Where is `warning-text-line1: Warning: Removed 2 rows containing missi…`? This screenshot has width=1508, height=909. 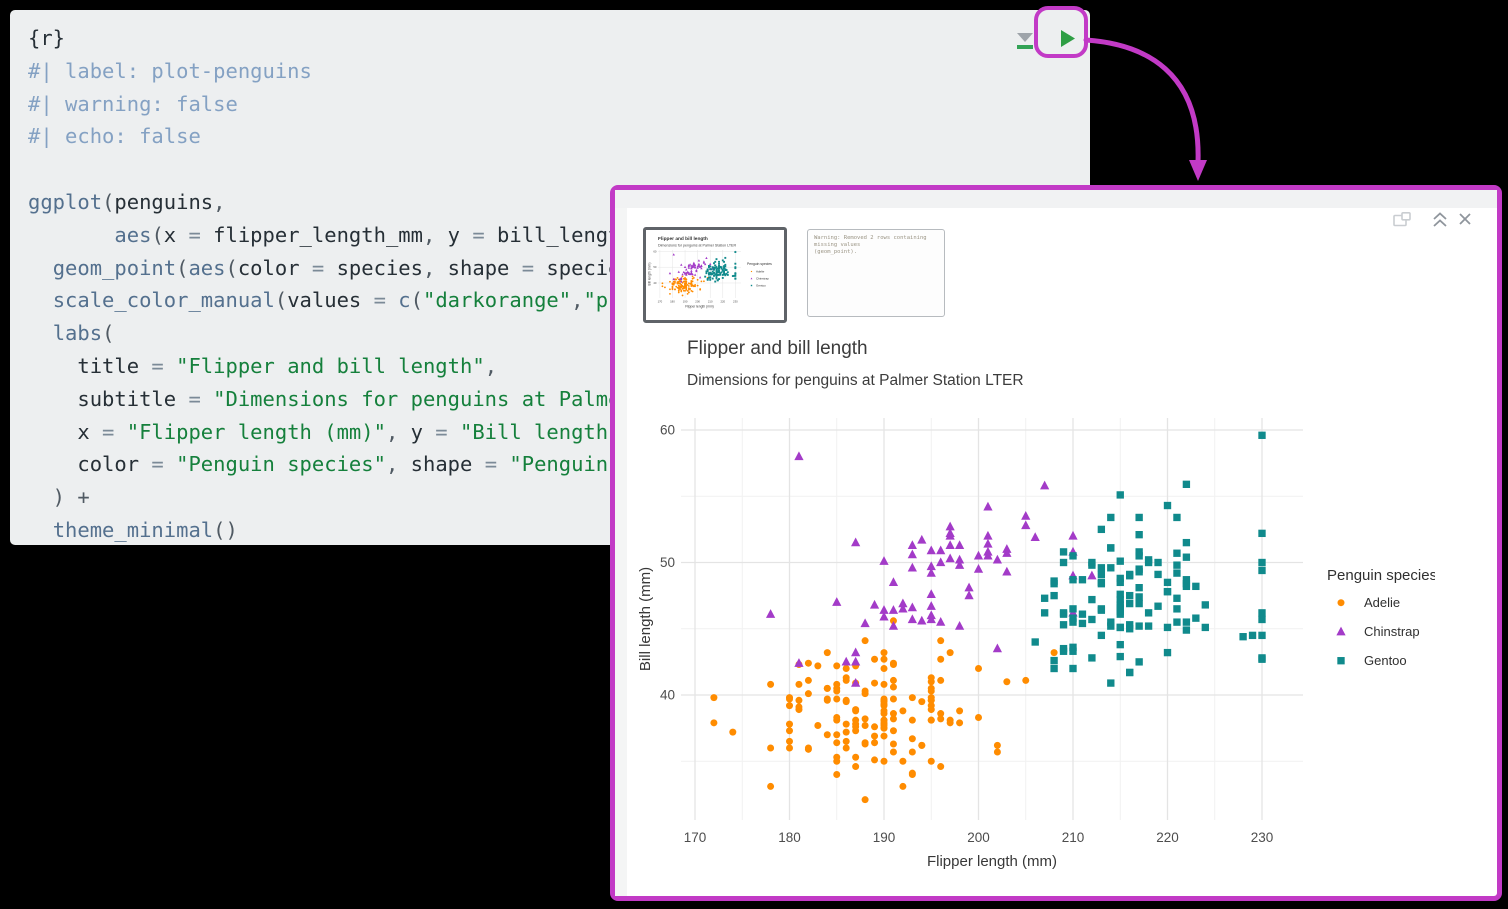 warning-text-line1: Warning: Removed 2 rows containing missi… is located at coordinates (870, 241).